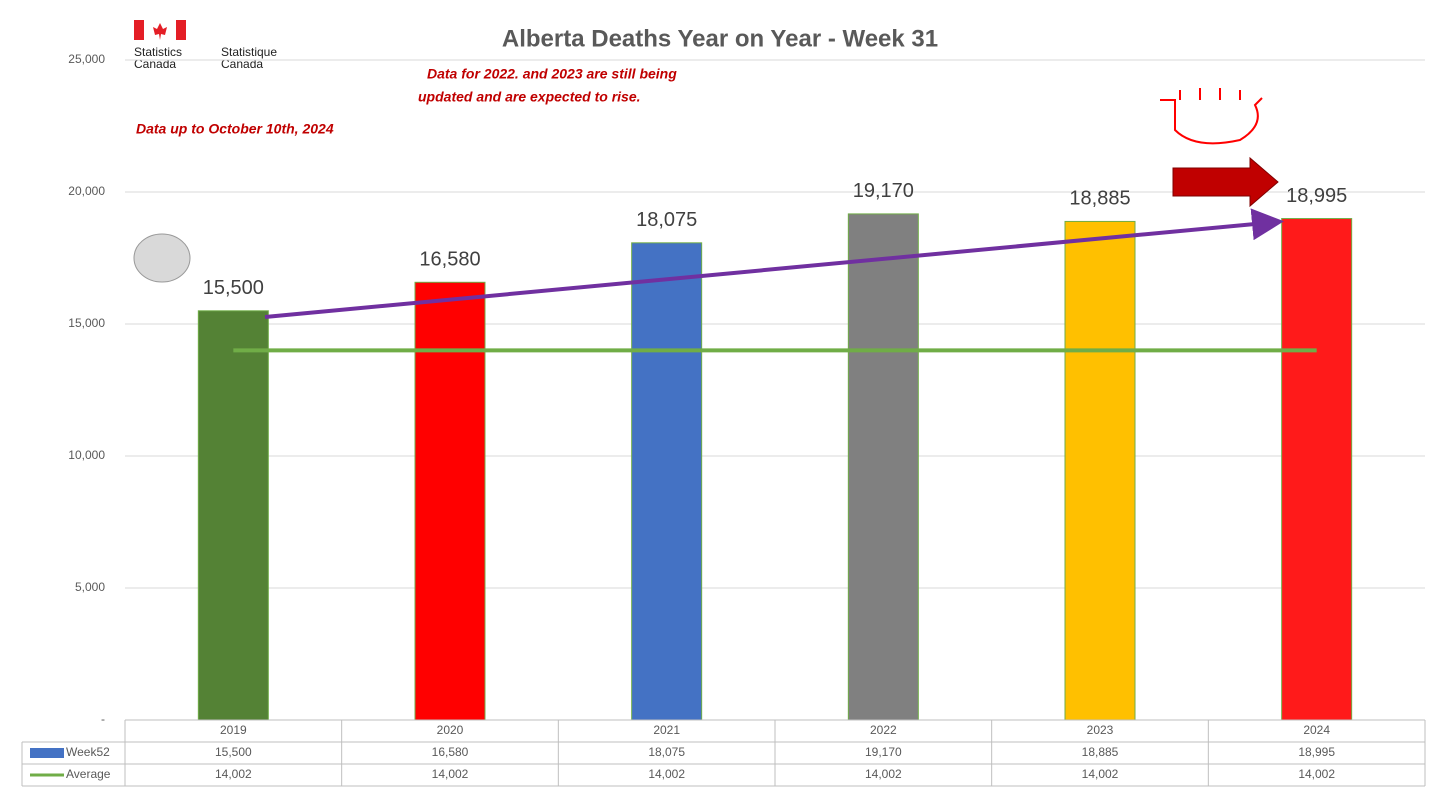  Describe the element at coordinates (666, 752) in the screenshot. I see `table-cell: 18,075` at that location.